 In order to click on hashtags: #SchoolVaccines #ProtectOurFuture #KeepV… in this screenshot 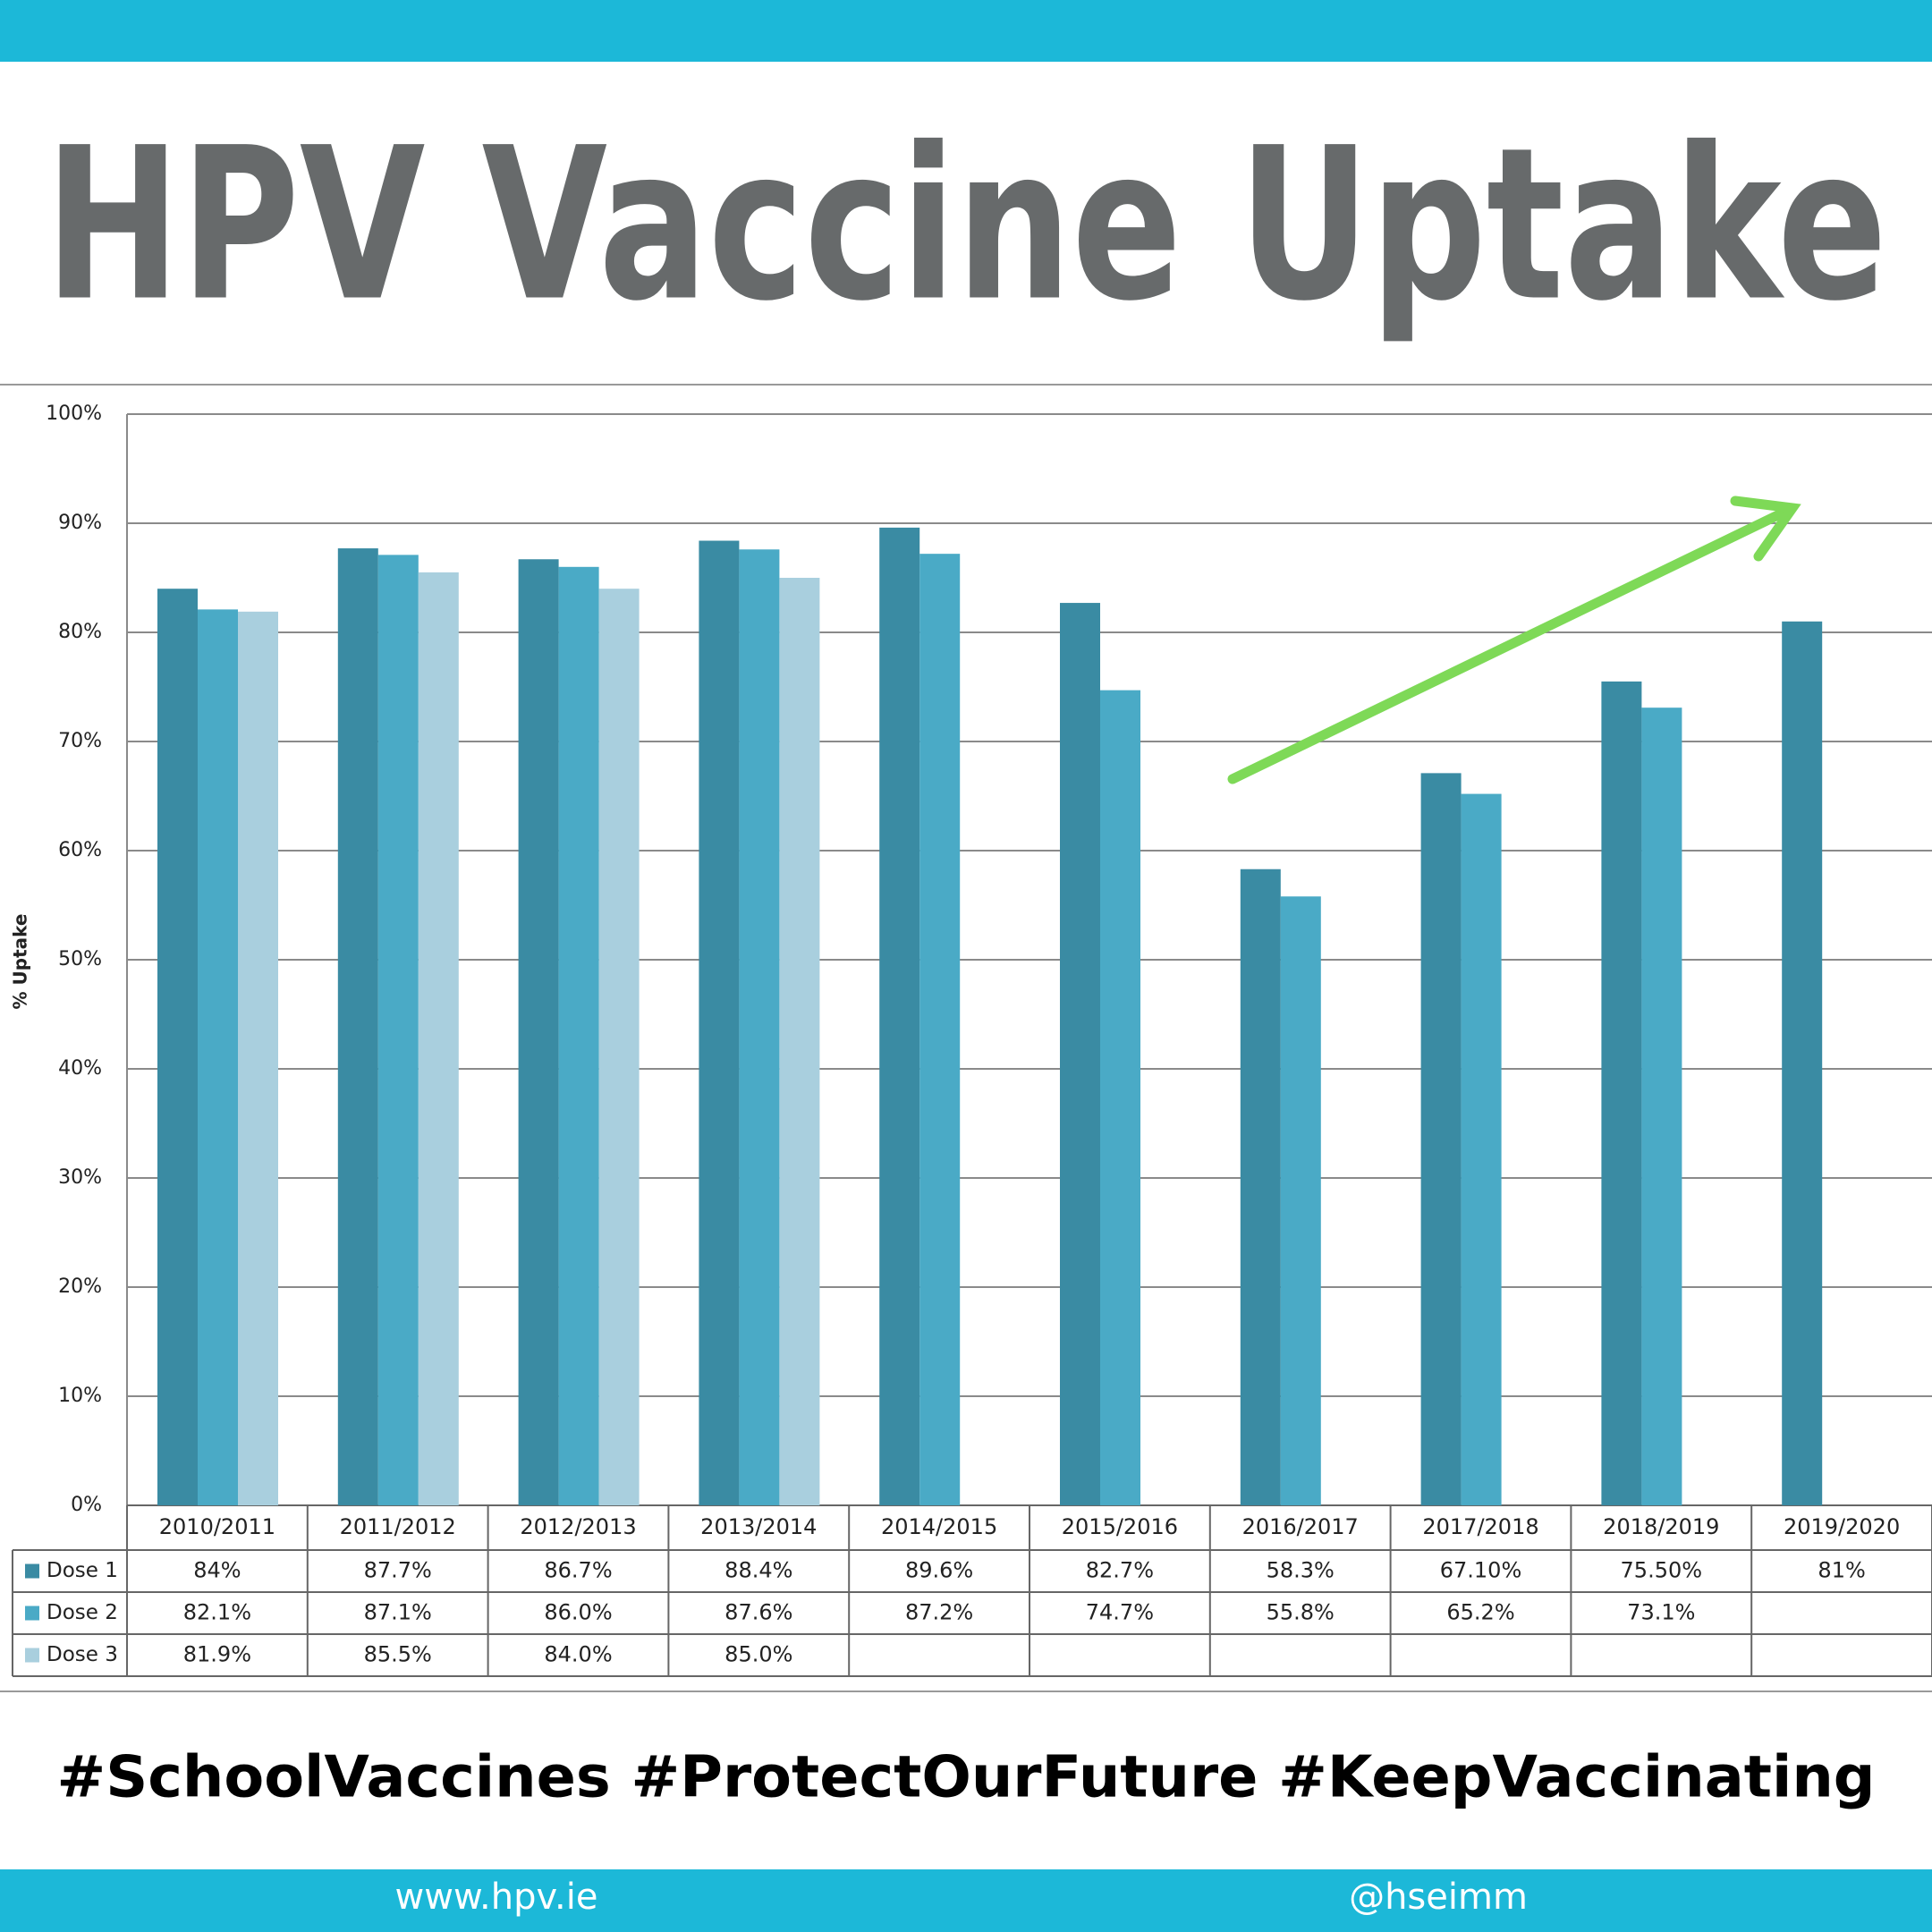, I will do `click(966, 1778)`.